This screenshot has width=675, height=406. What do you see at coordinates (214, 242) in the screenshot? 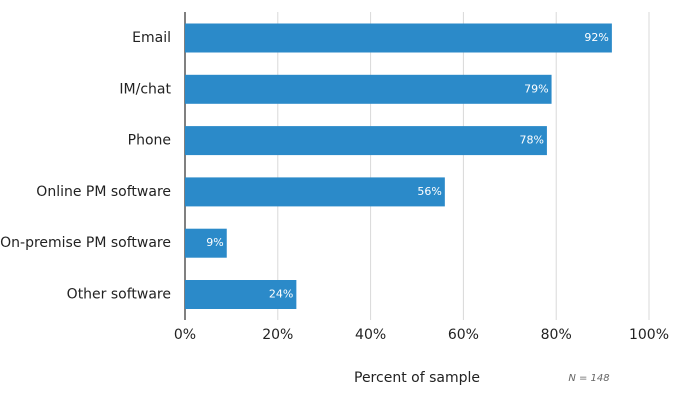
I see `value-label: 9%` at bounding box center [214, 242].